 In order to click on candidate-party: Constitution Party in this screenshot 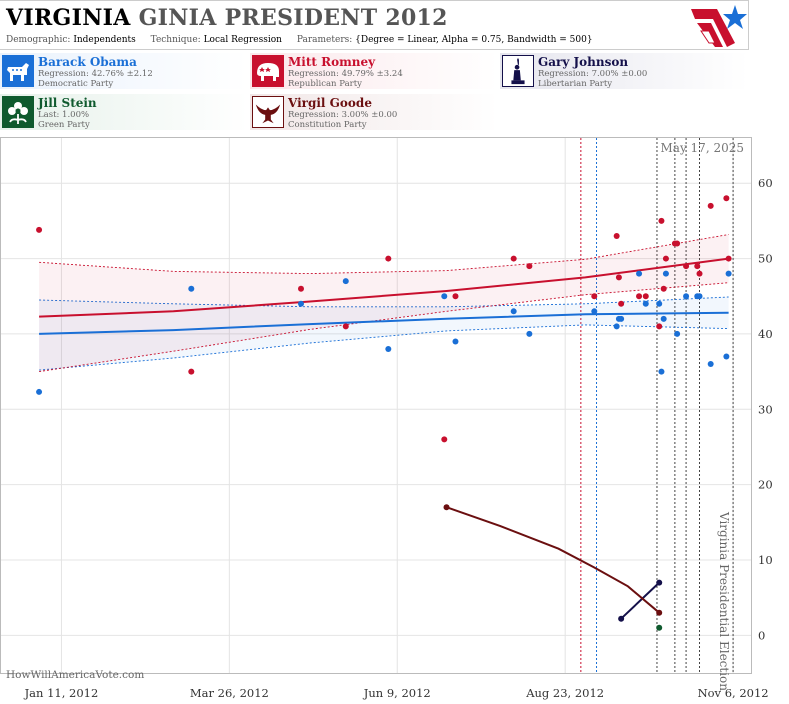, I will do `click(327, 125)`.